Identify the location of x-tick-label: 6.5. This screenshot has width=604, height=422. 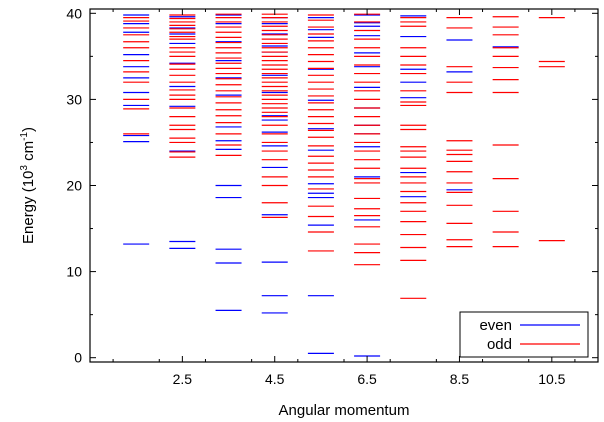
(367, 379).